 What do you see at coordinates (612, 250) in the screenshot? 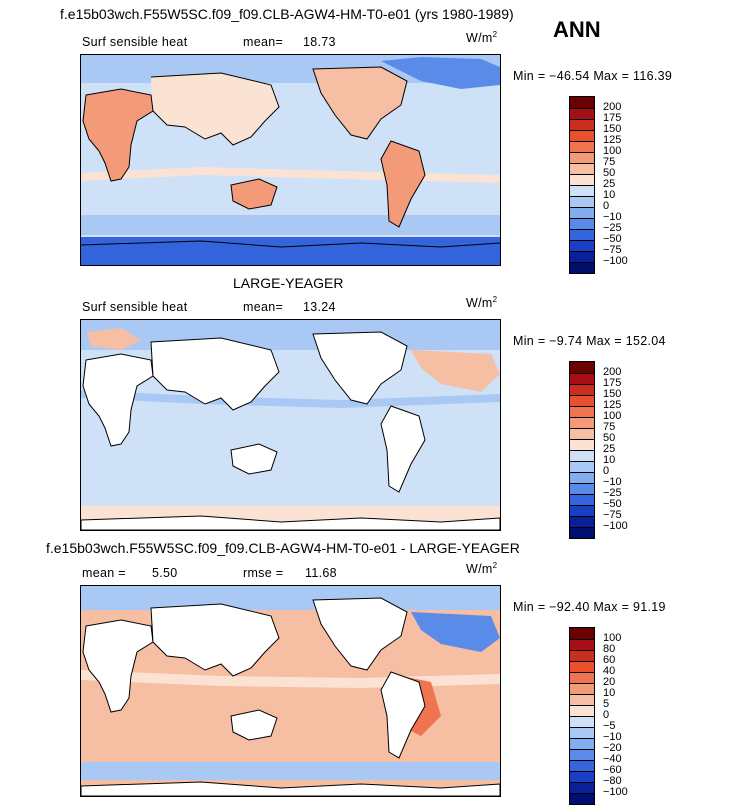
I see `panel1-tick: −75` at bounding box center [612, 250].